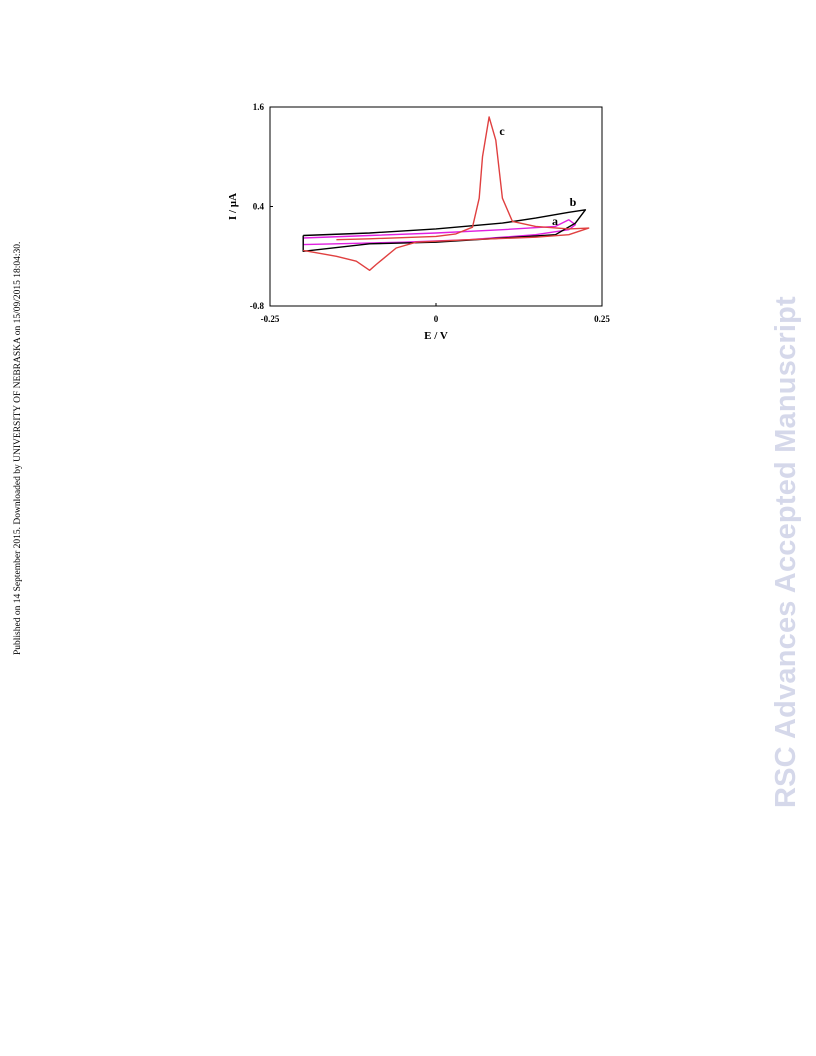  Describe the element at coordinates (446, 193) in the screenshot. I see `series-c-curve` at that location.